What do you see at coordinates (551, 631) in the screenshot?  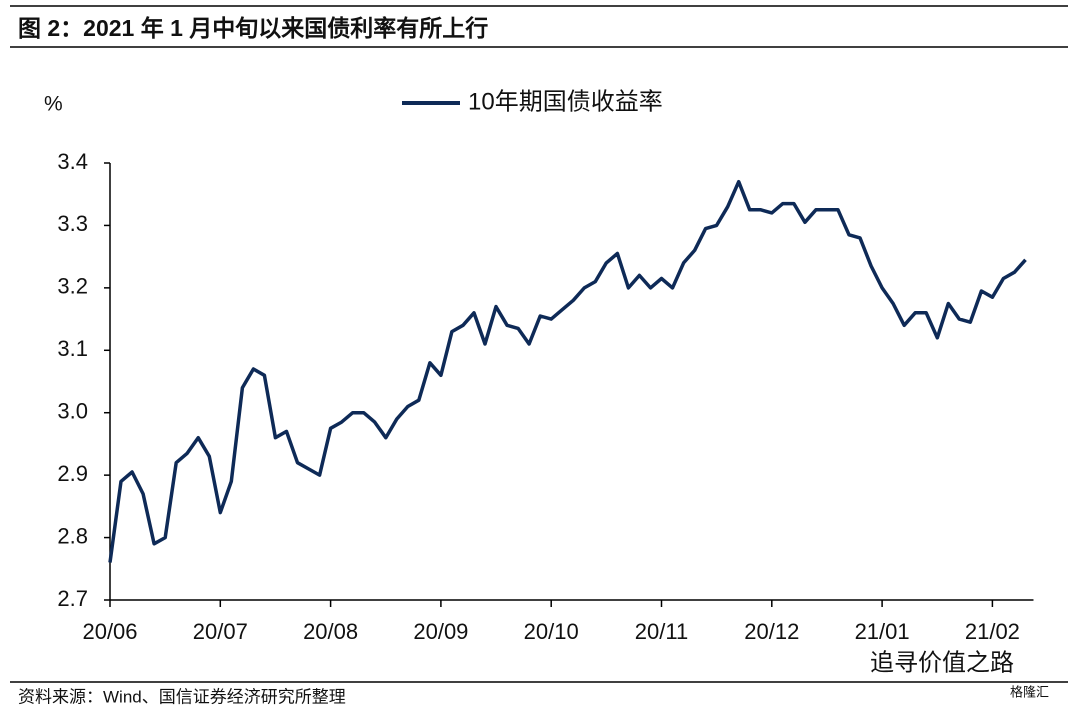 I see `x-tick-label: 20/10` at bounding box center [551, 631].